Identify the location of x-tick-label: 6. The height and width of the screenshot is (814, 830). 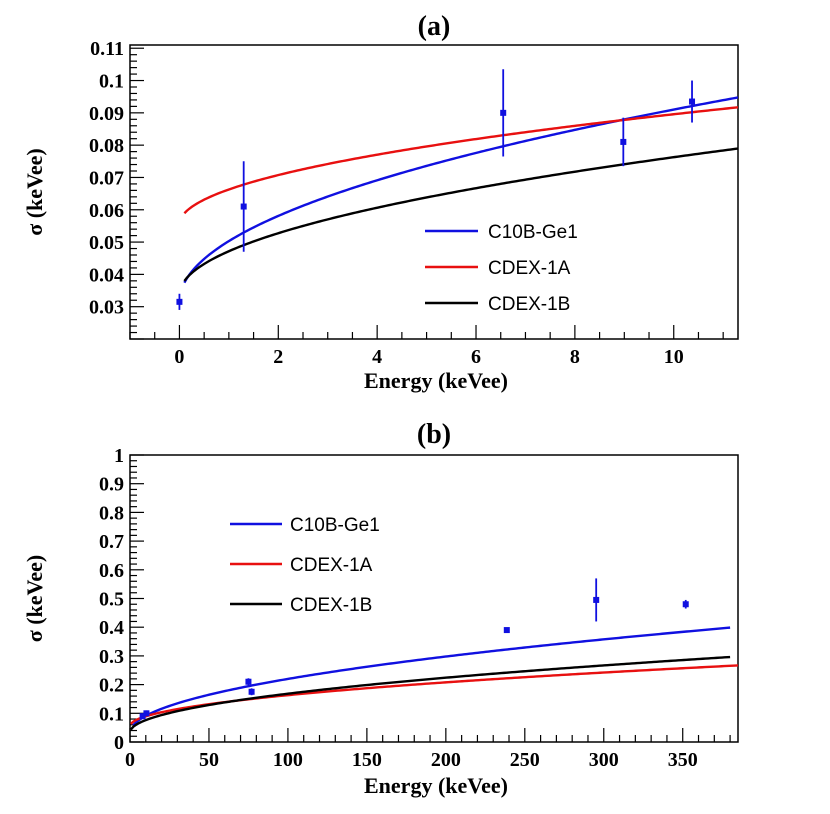
(476, 357).